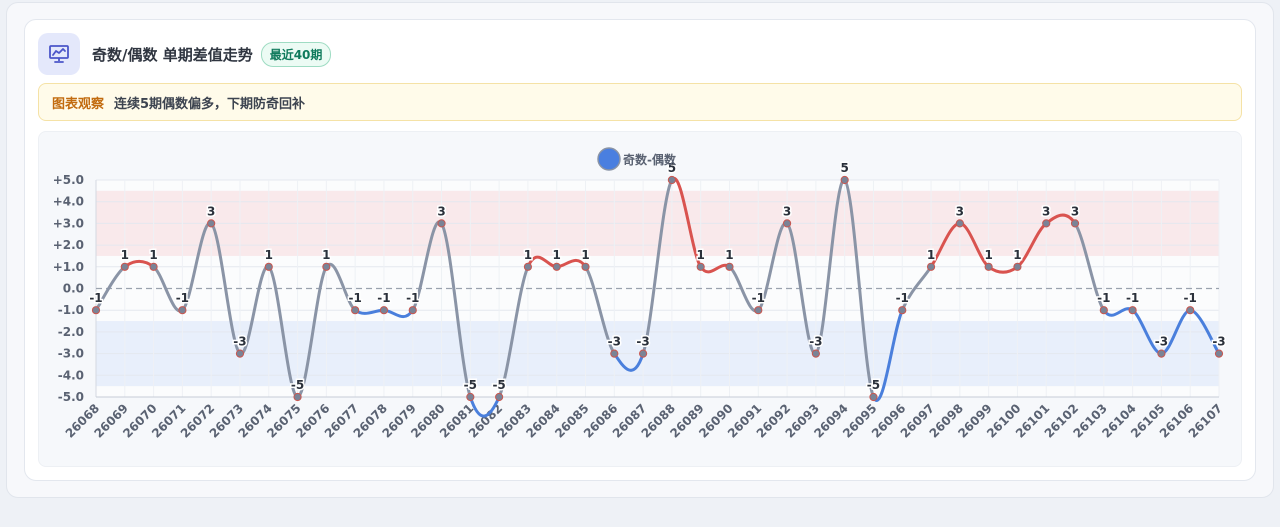 The height and width of the screenshot is (527, 1280). What do you see at coordinates (68, 223) in the screenshot?
I see `y-tick-label: +3.0` at bounding box center [68, 223].